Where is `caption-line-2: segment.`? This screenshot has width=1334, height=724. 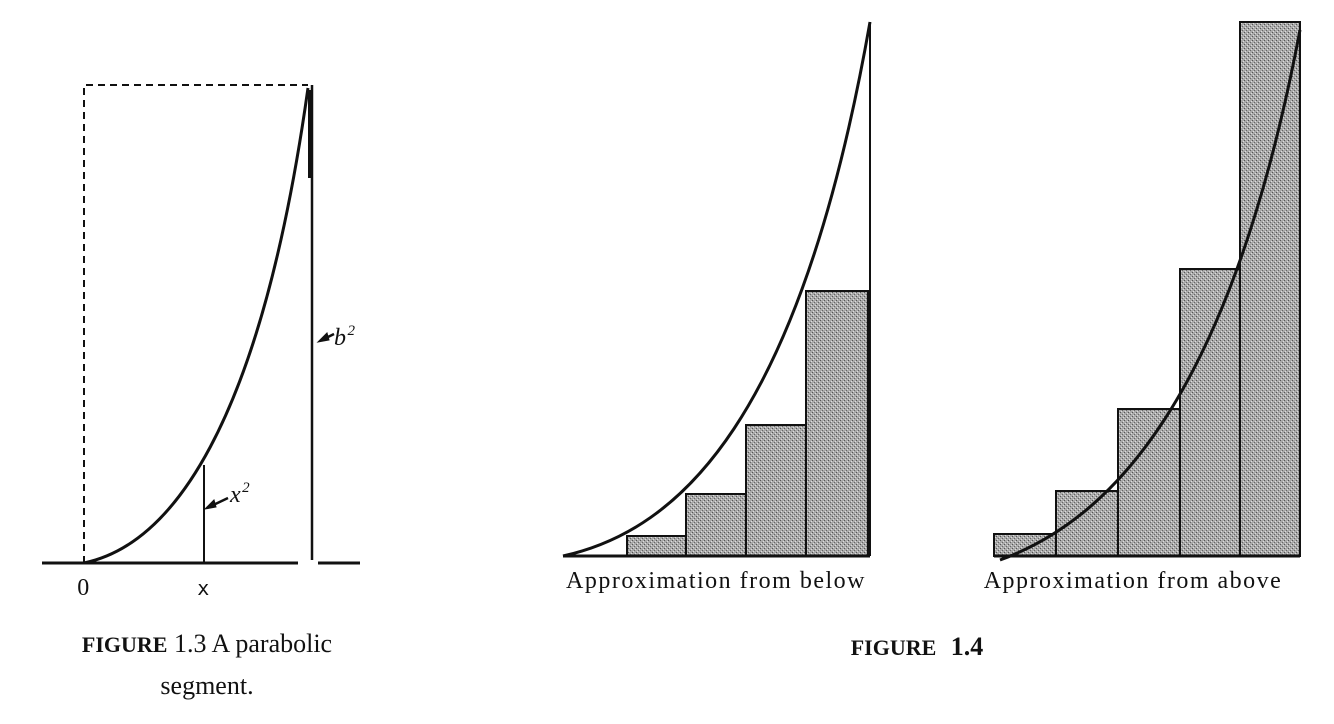
caption-line-2: segment. is located at coordinates (206, 685).